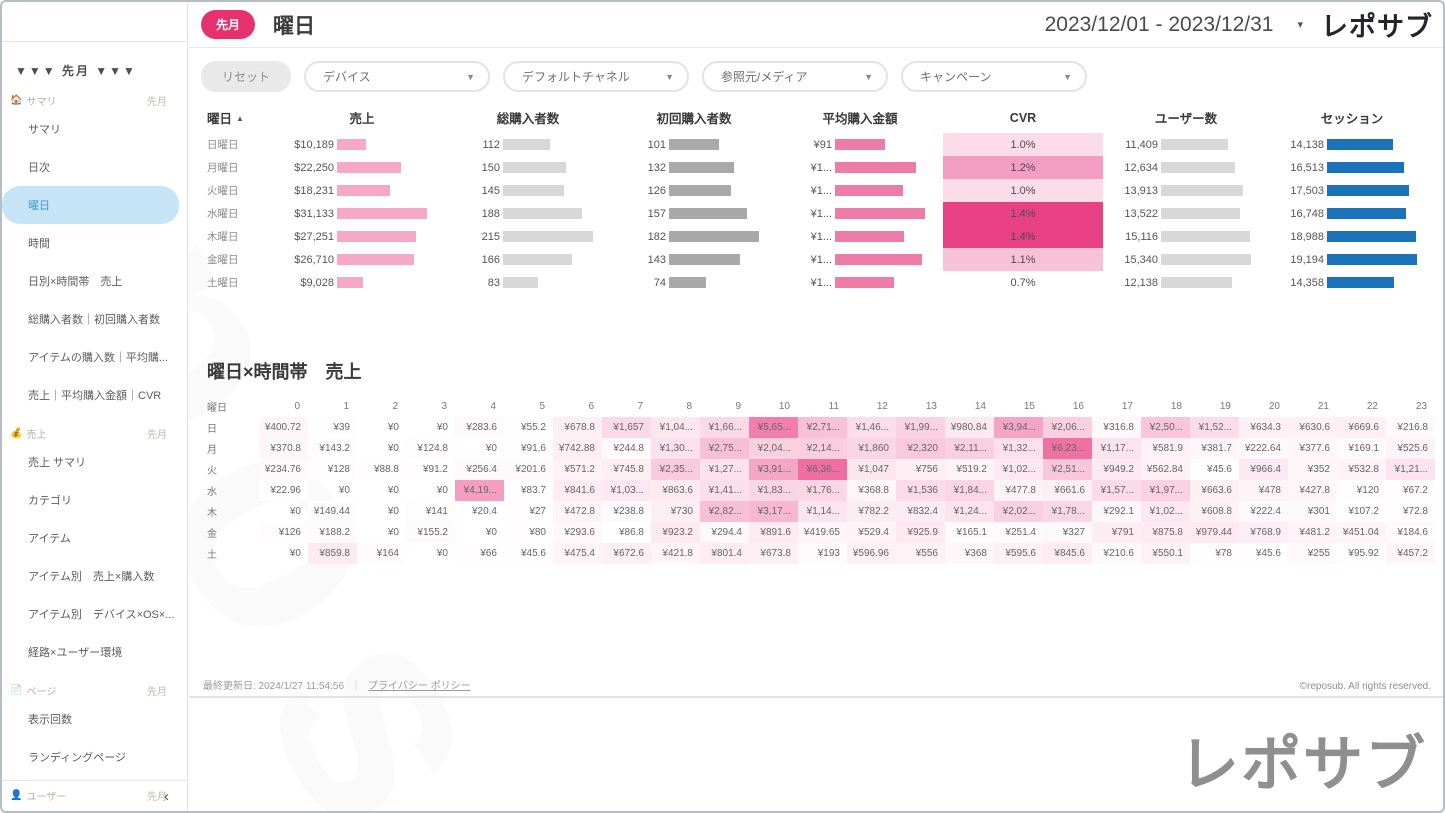 The height and width of the screenshot is (813, 1445). Describe the element at coordinates (346, 406) in the screenshot. I see `hour-header: 1` at that location.